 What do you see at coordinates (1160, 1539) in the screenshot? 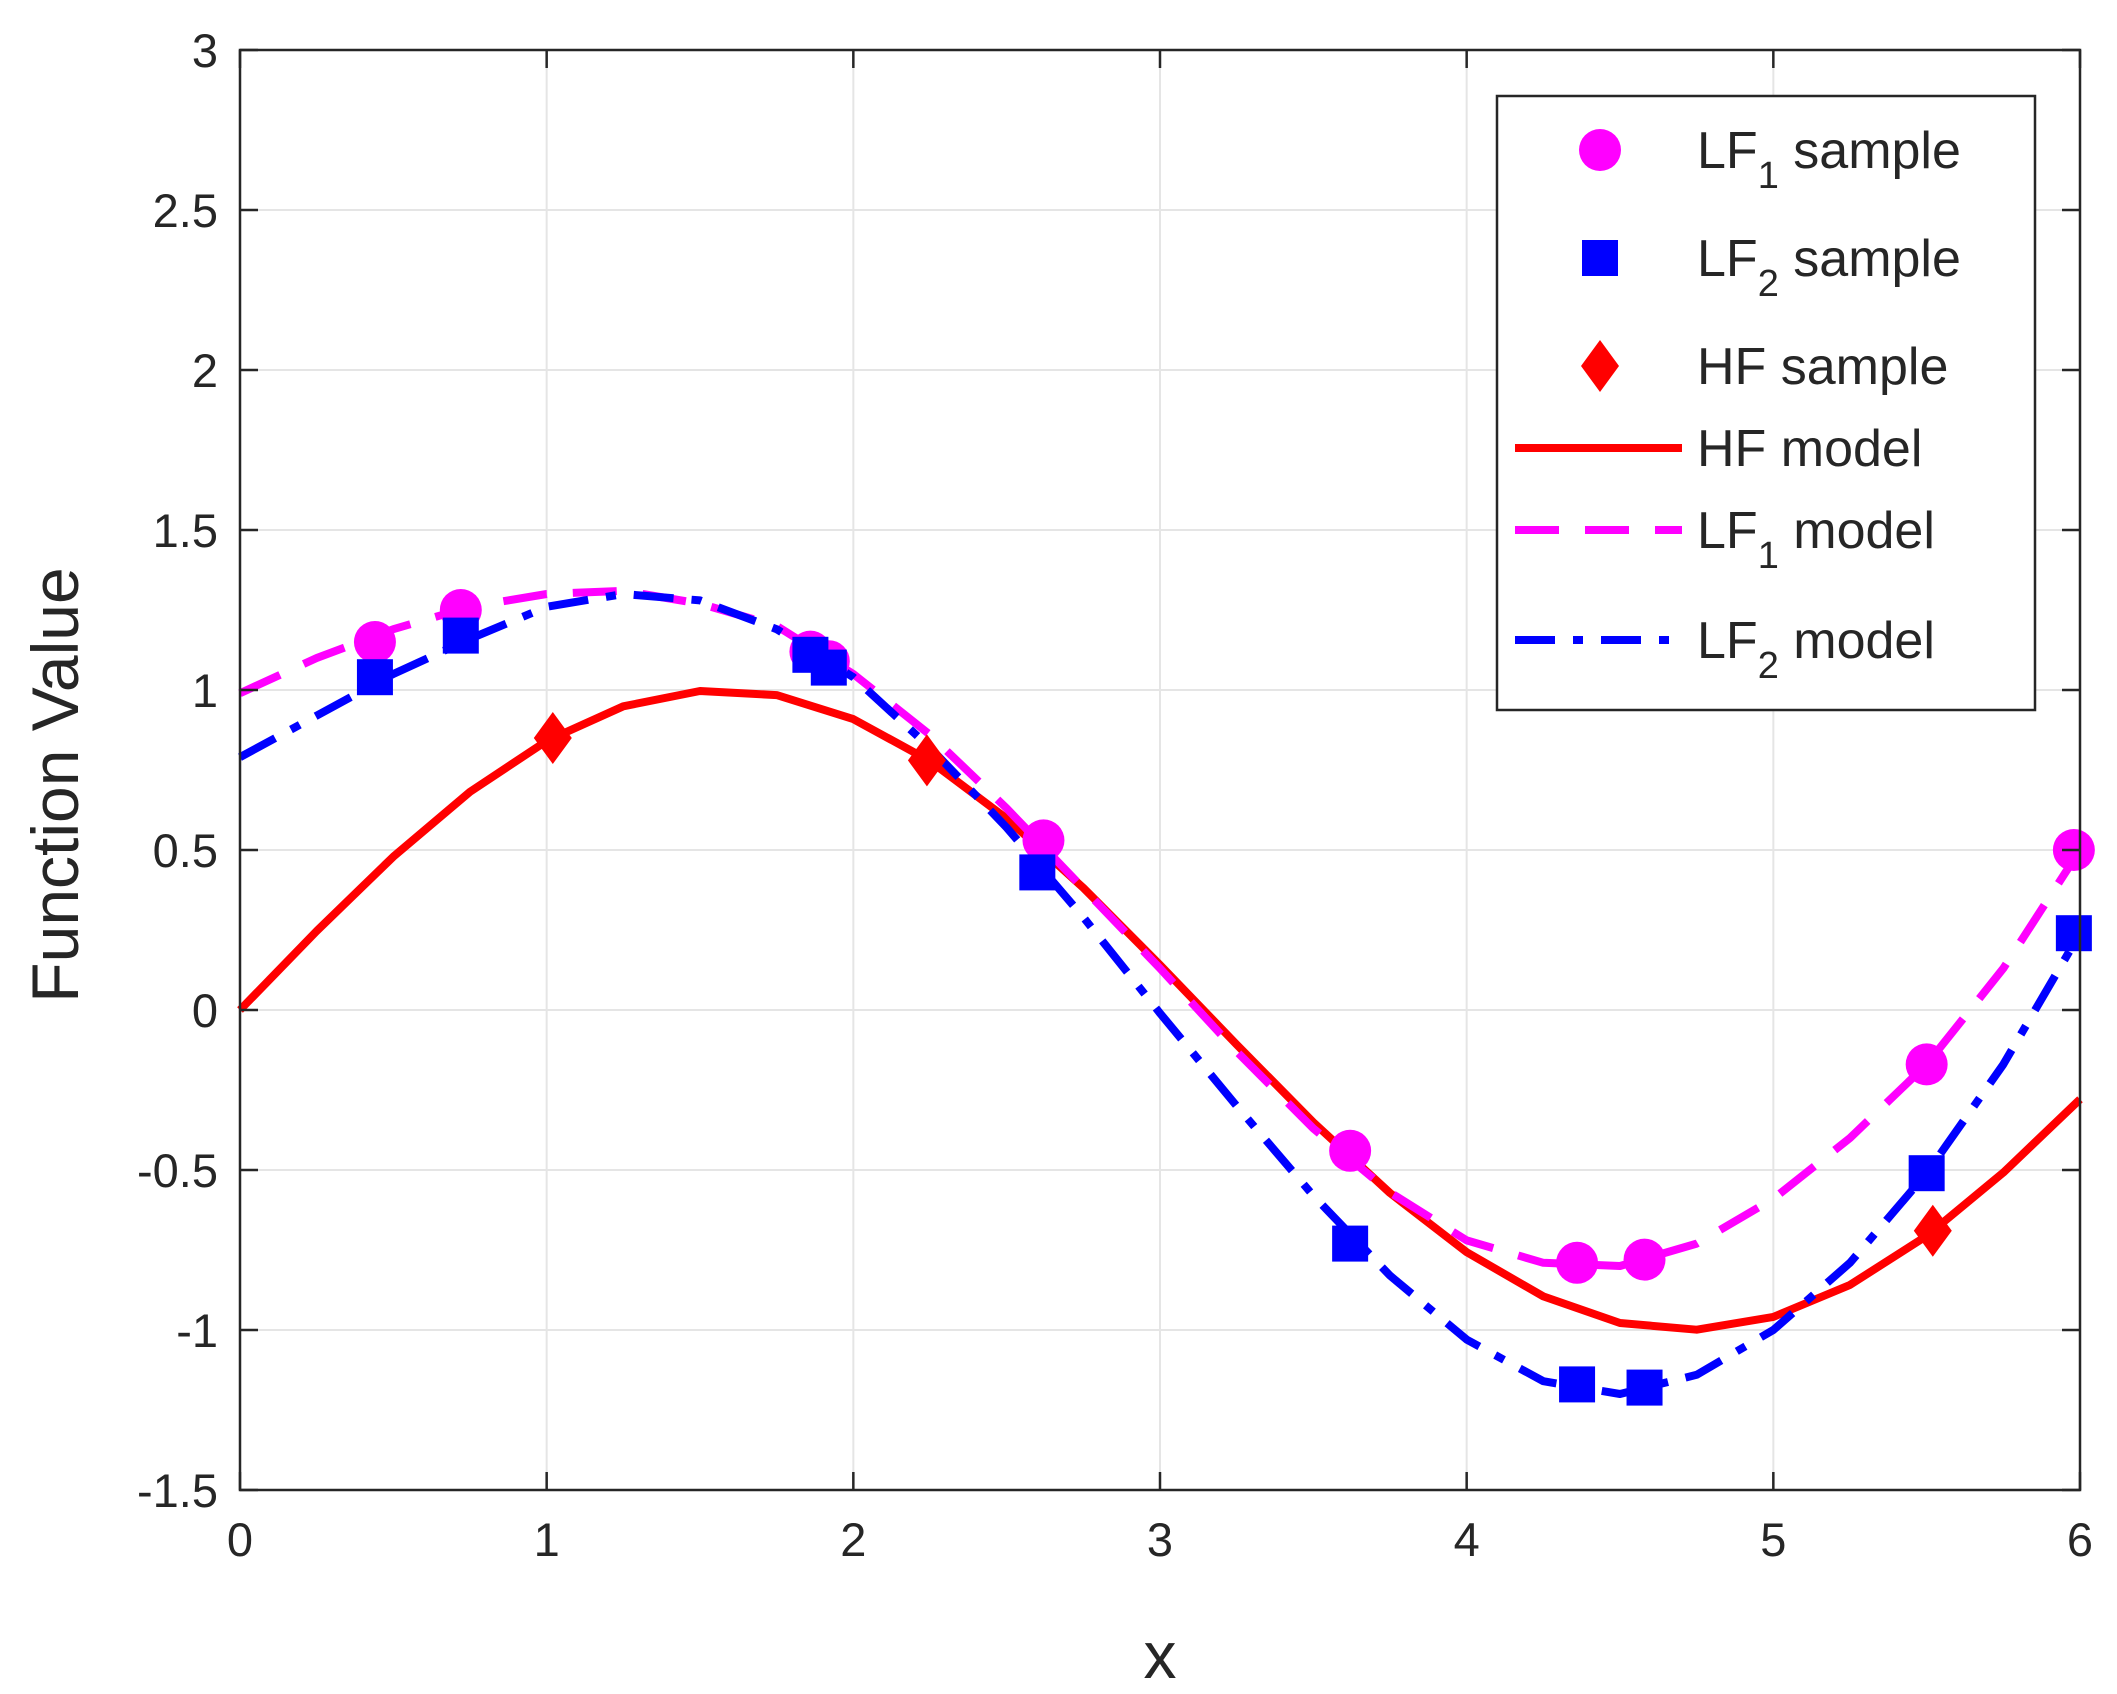
I see `x-tick-label: 3` at bounding box center [1160, 1539].